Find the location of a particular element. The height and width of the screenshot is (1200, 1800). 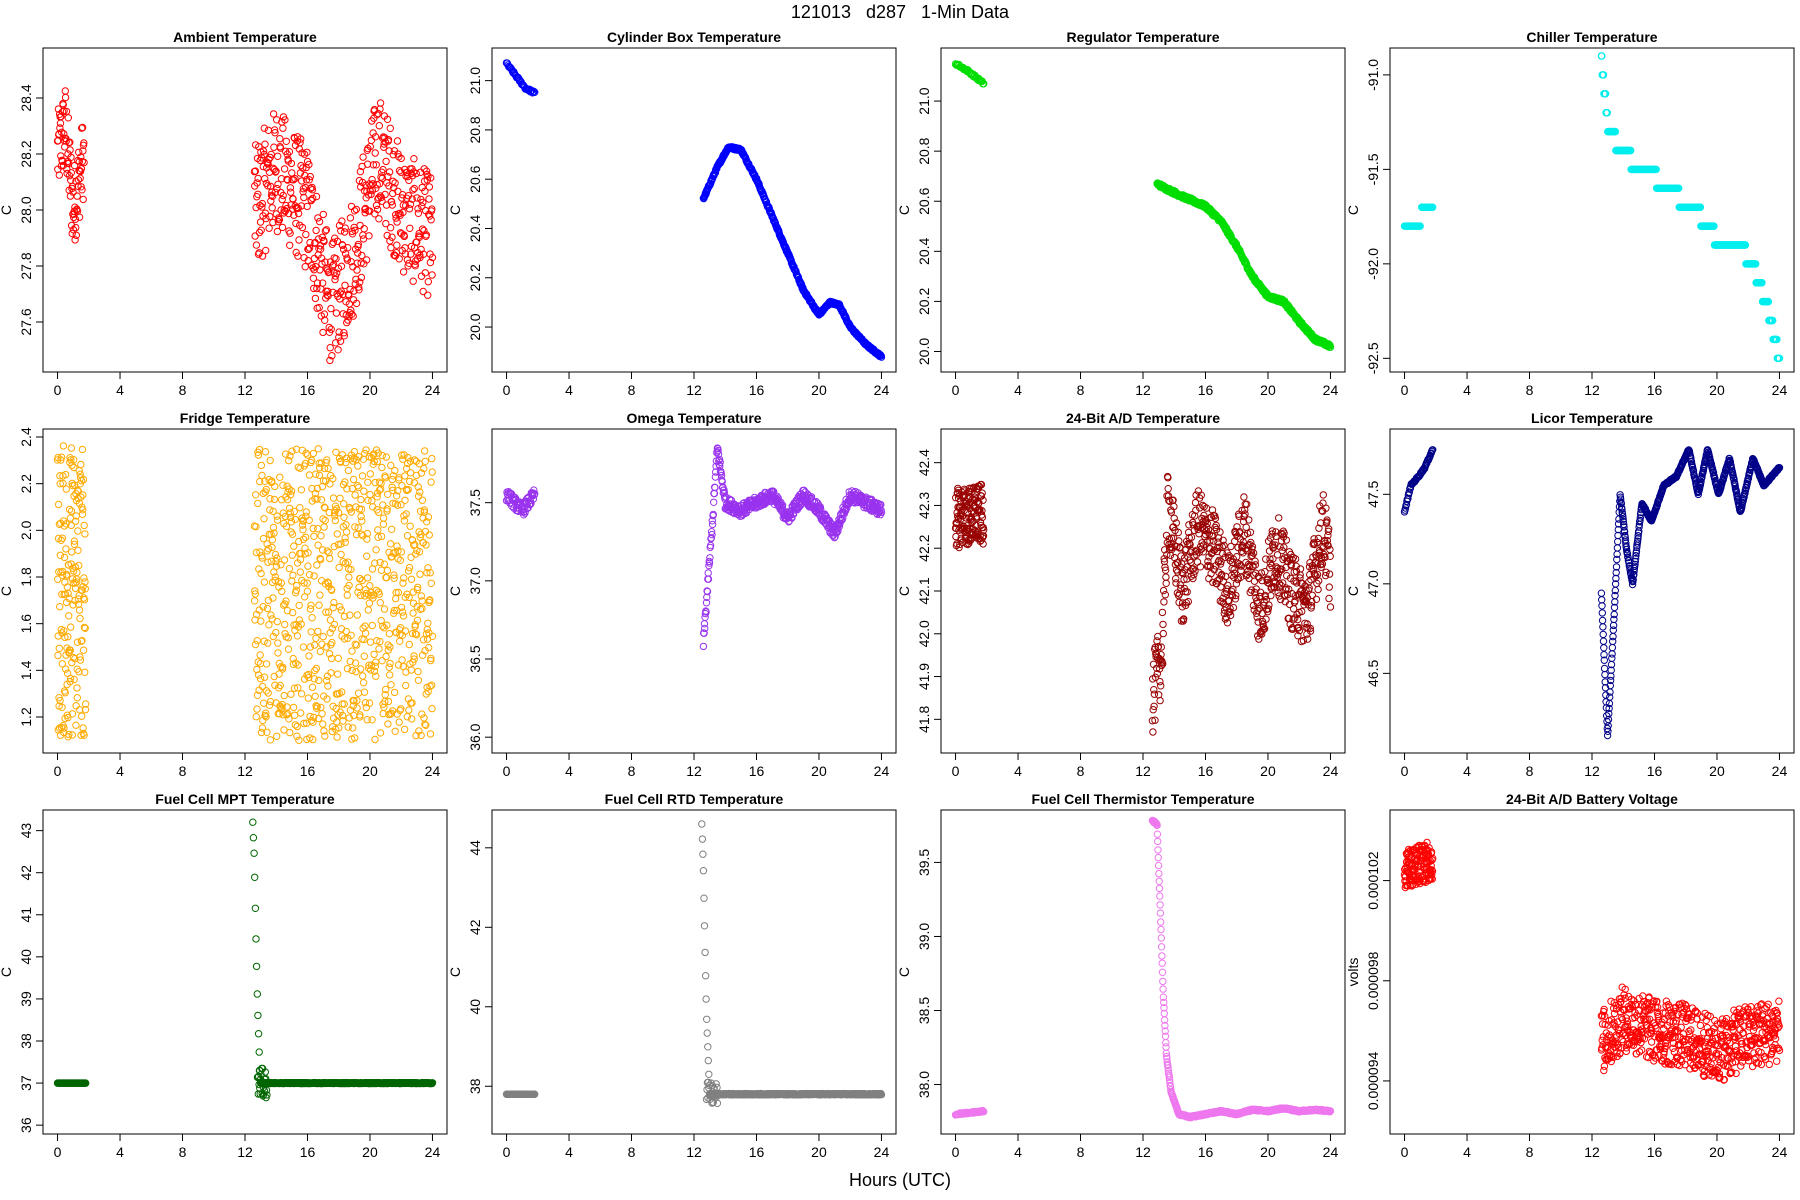

x-tick-label: 4 is located at coordinates (1018, 771).